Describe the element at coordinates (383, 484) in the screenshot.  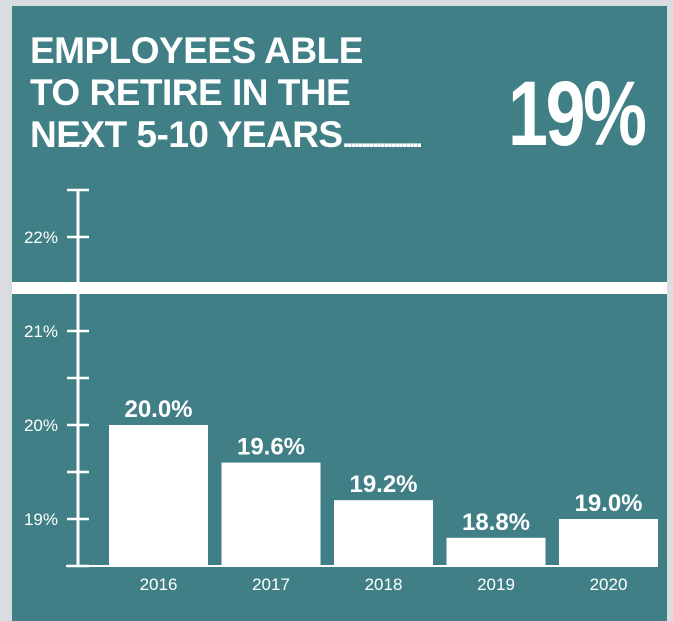
I see `bar-data-label: 19.2%` at that location.